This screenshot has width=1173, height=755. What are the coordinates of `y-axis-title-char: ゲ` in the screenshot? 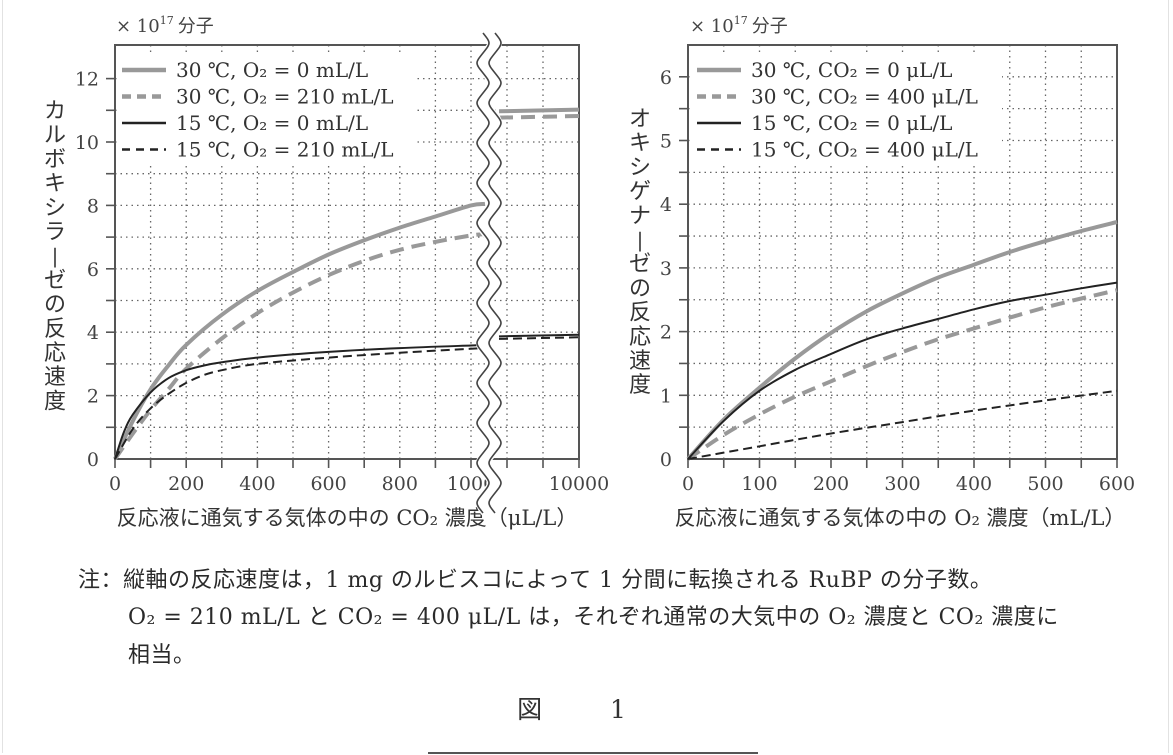 It's located at (640, 192).